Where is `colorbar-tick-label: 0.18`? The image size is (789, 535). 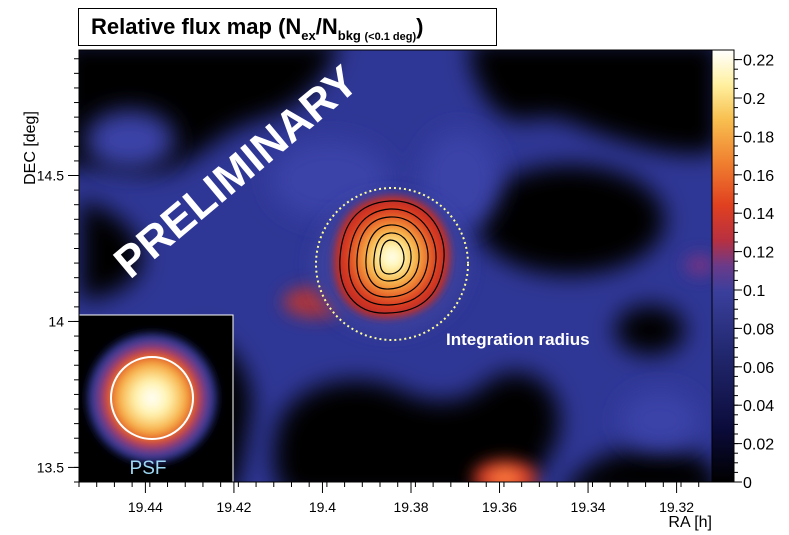 colorbar-tick-label: 0.18 is located at coordinates (758, 137).